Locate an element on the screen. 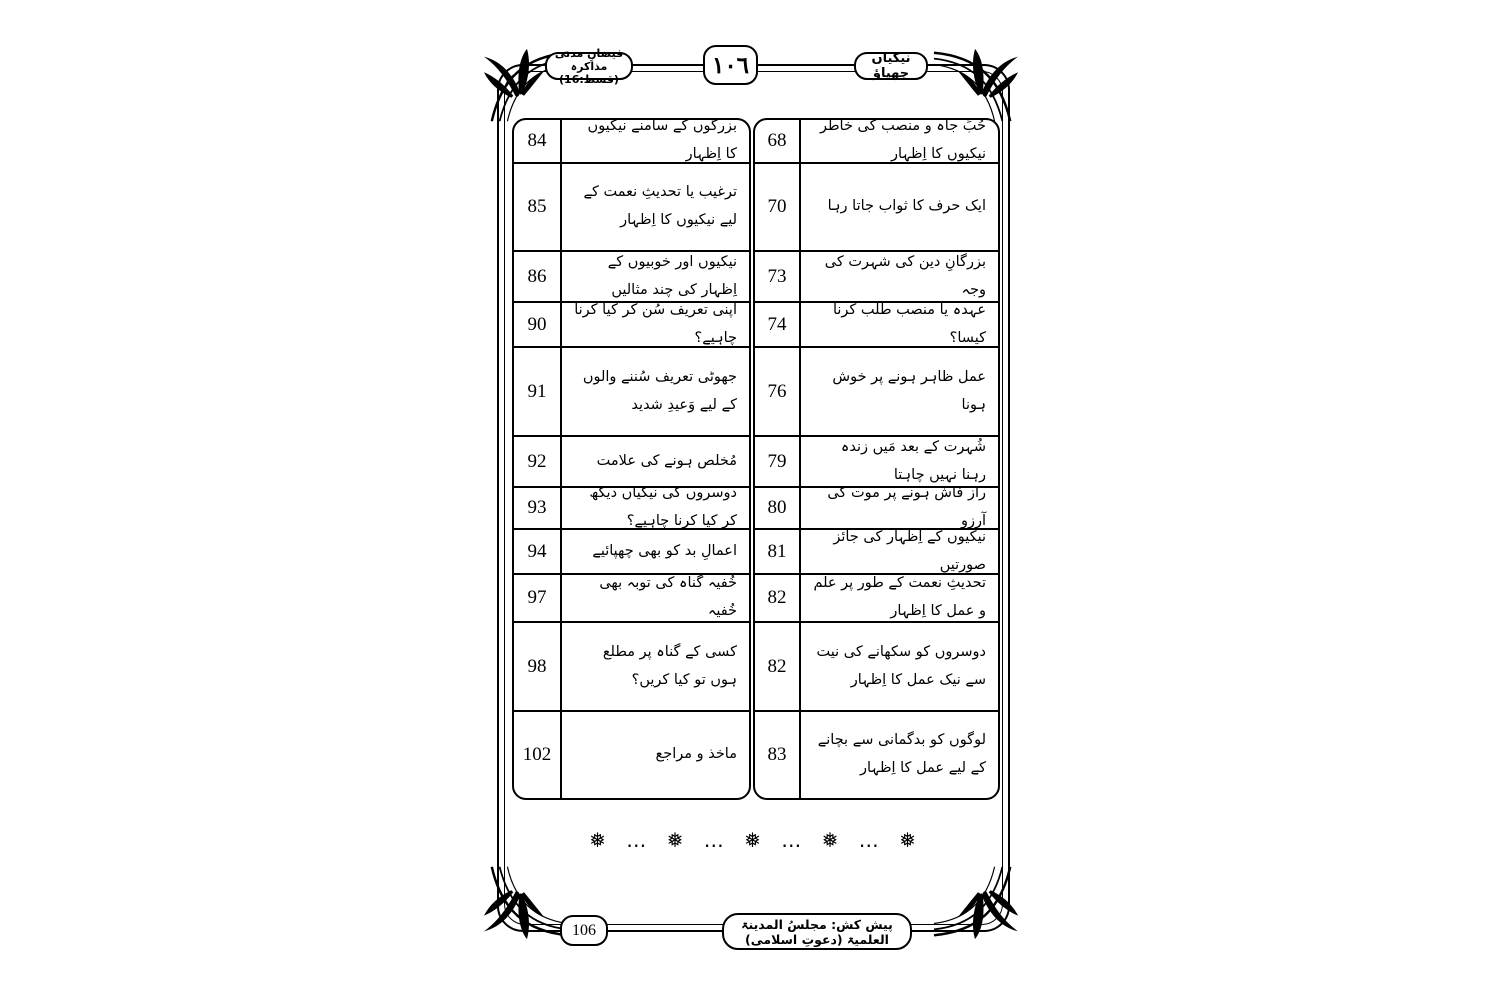 Image resolution: width=1500 pixels, height=1000 pixels. toc-entry-title: راز فاش ہونے پر موت کی آرزو is located at coordinates (906, 507).